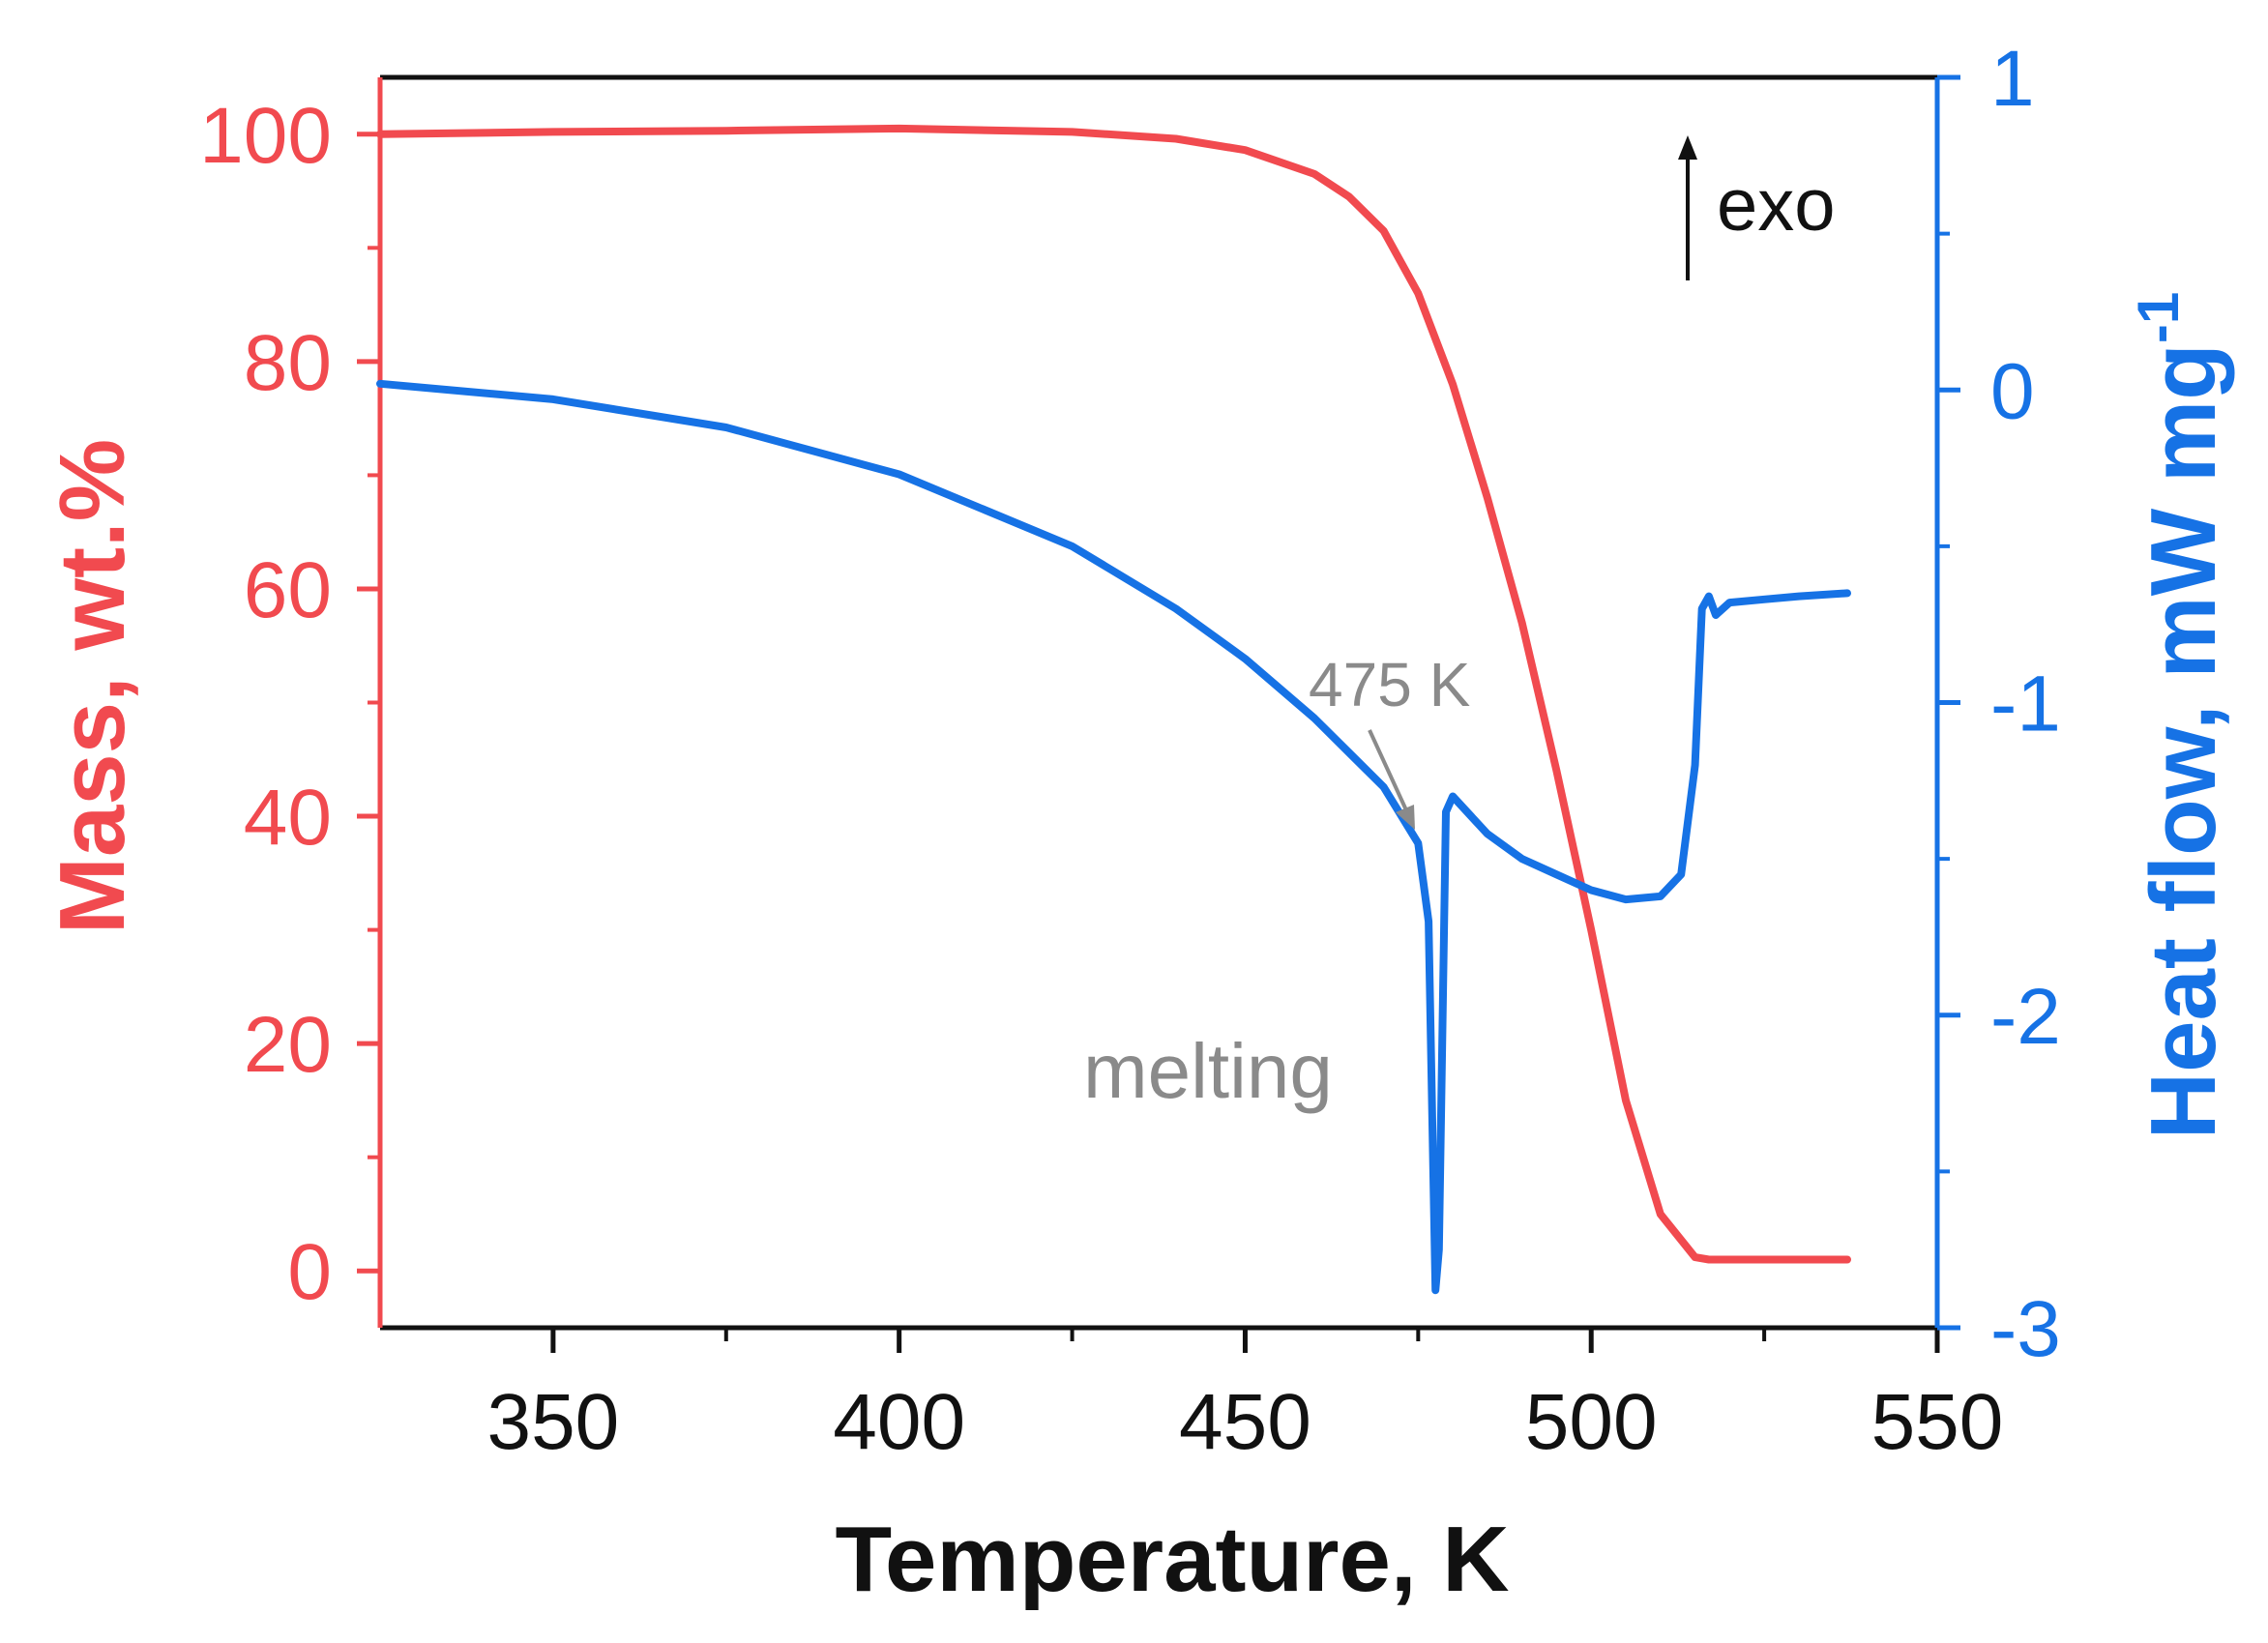 The width and height of the screenshot is (2268, 1643). Describe the element at coordinates (288, 1045) in the screenshot. I see `left-tick-label: 20` at that location.